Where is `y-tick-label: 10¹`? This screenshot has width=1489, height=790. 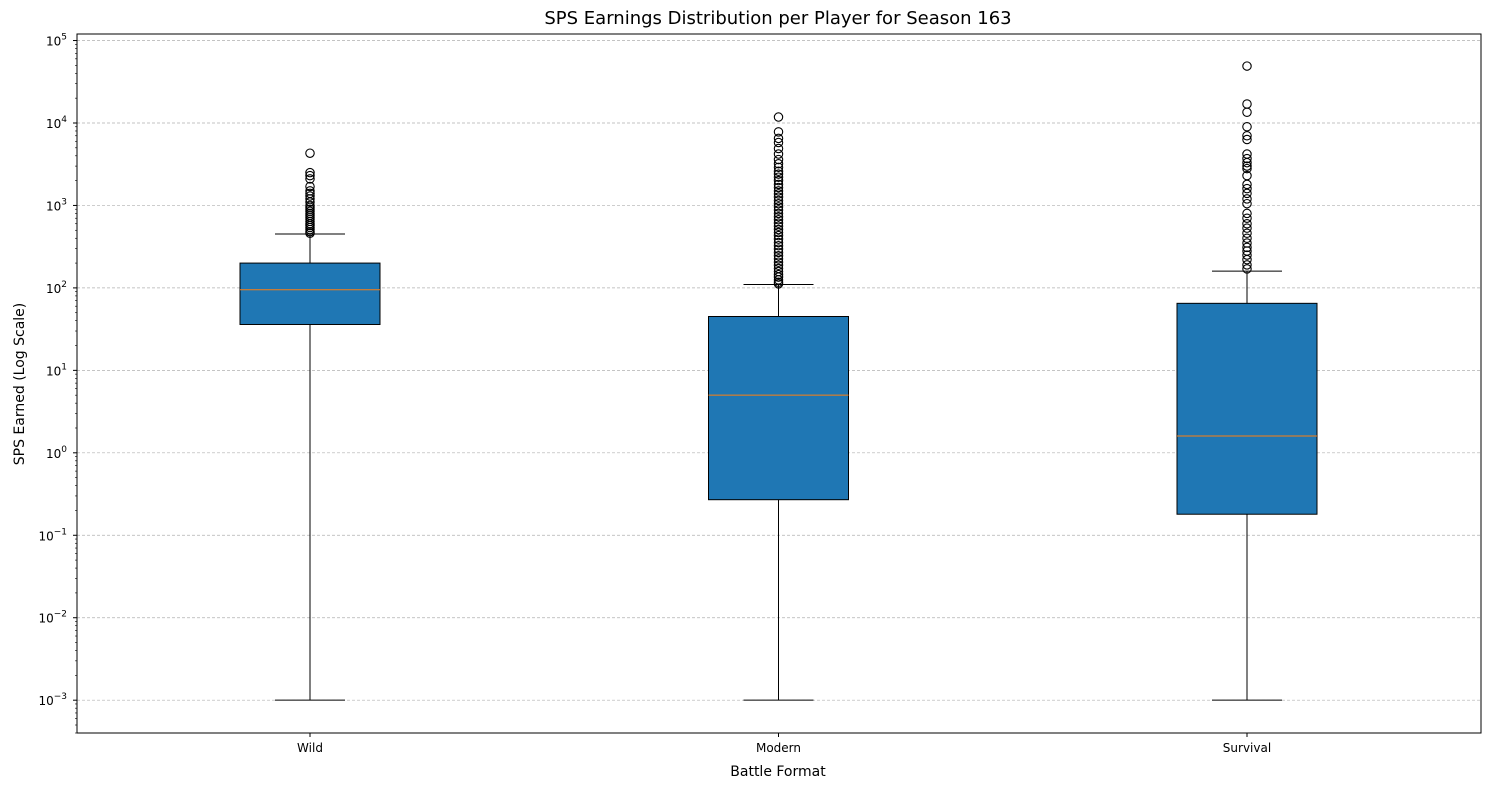 y-tick-label: 10¹ is located at coordinates (56, 370).